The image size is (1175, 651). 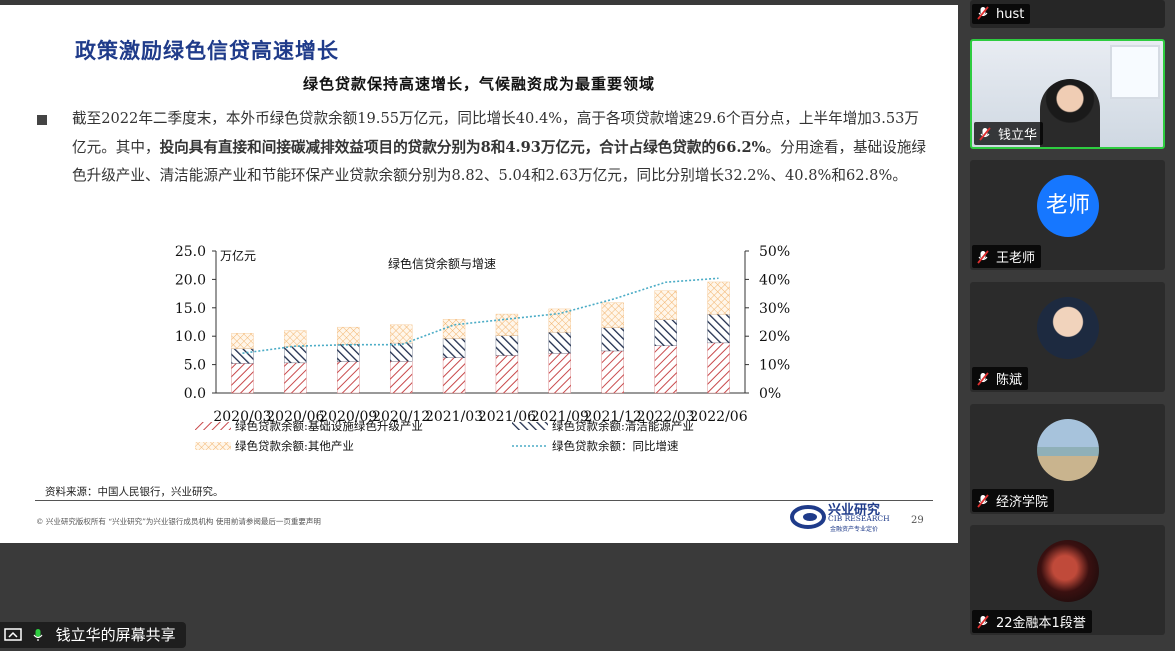 I want to click on avatar-text: 老师, so click(x=1067, y=205).